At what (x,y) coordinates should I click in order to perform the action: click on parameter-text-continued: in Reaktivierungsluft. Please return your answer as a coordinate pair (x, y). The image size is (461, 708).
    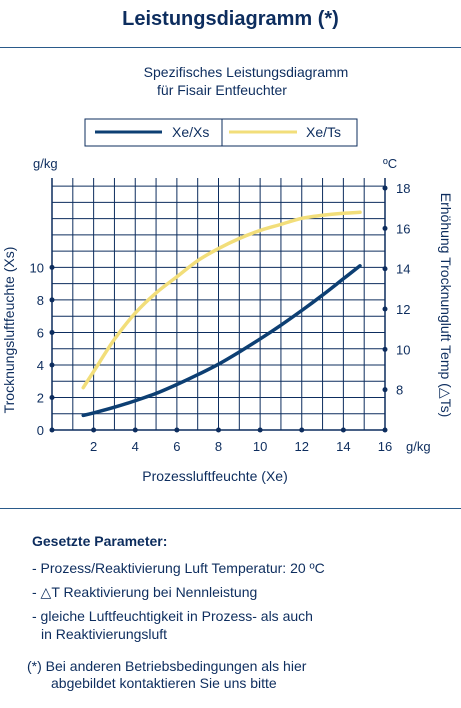
    Looking at the image, I should click on (104, 634).